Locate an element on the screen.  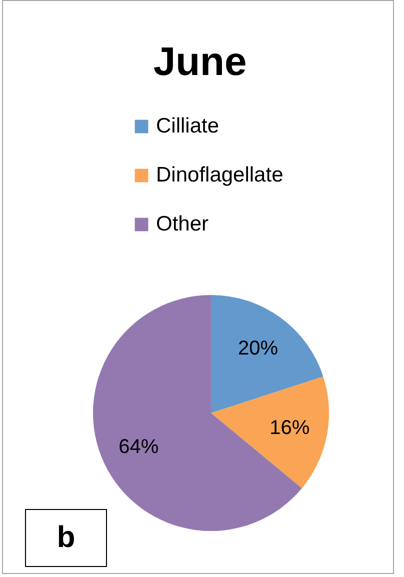
legend-label: Other is located at coordinates (182, 224).